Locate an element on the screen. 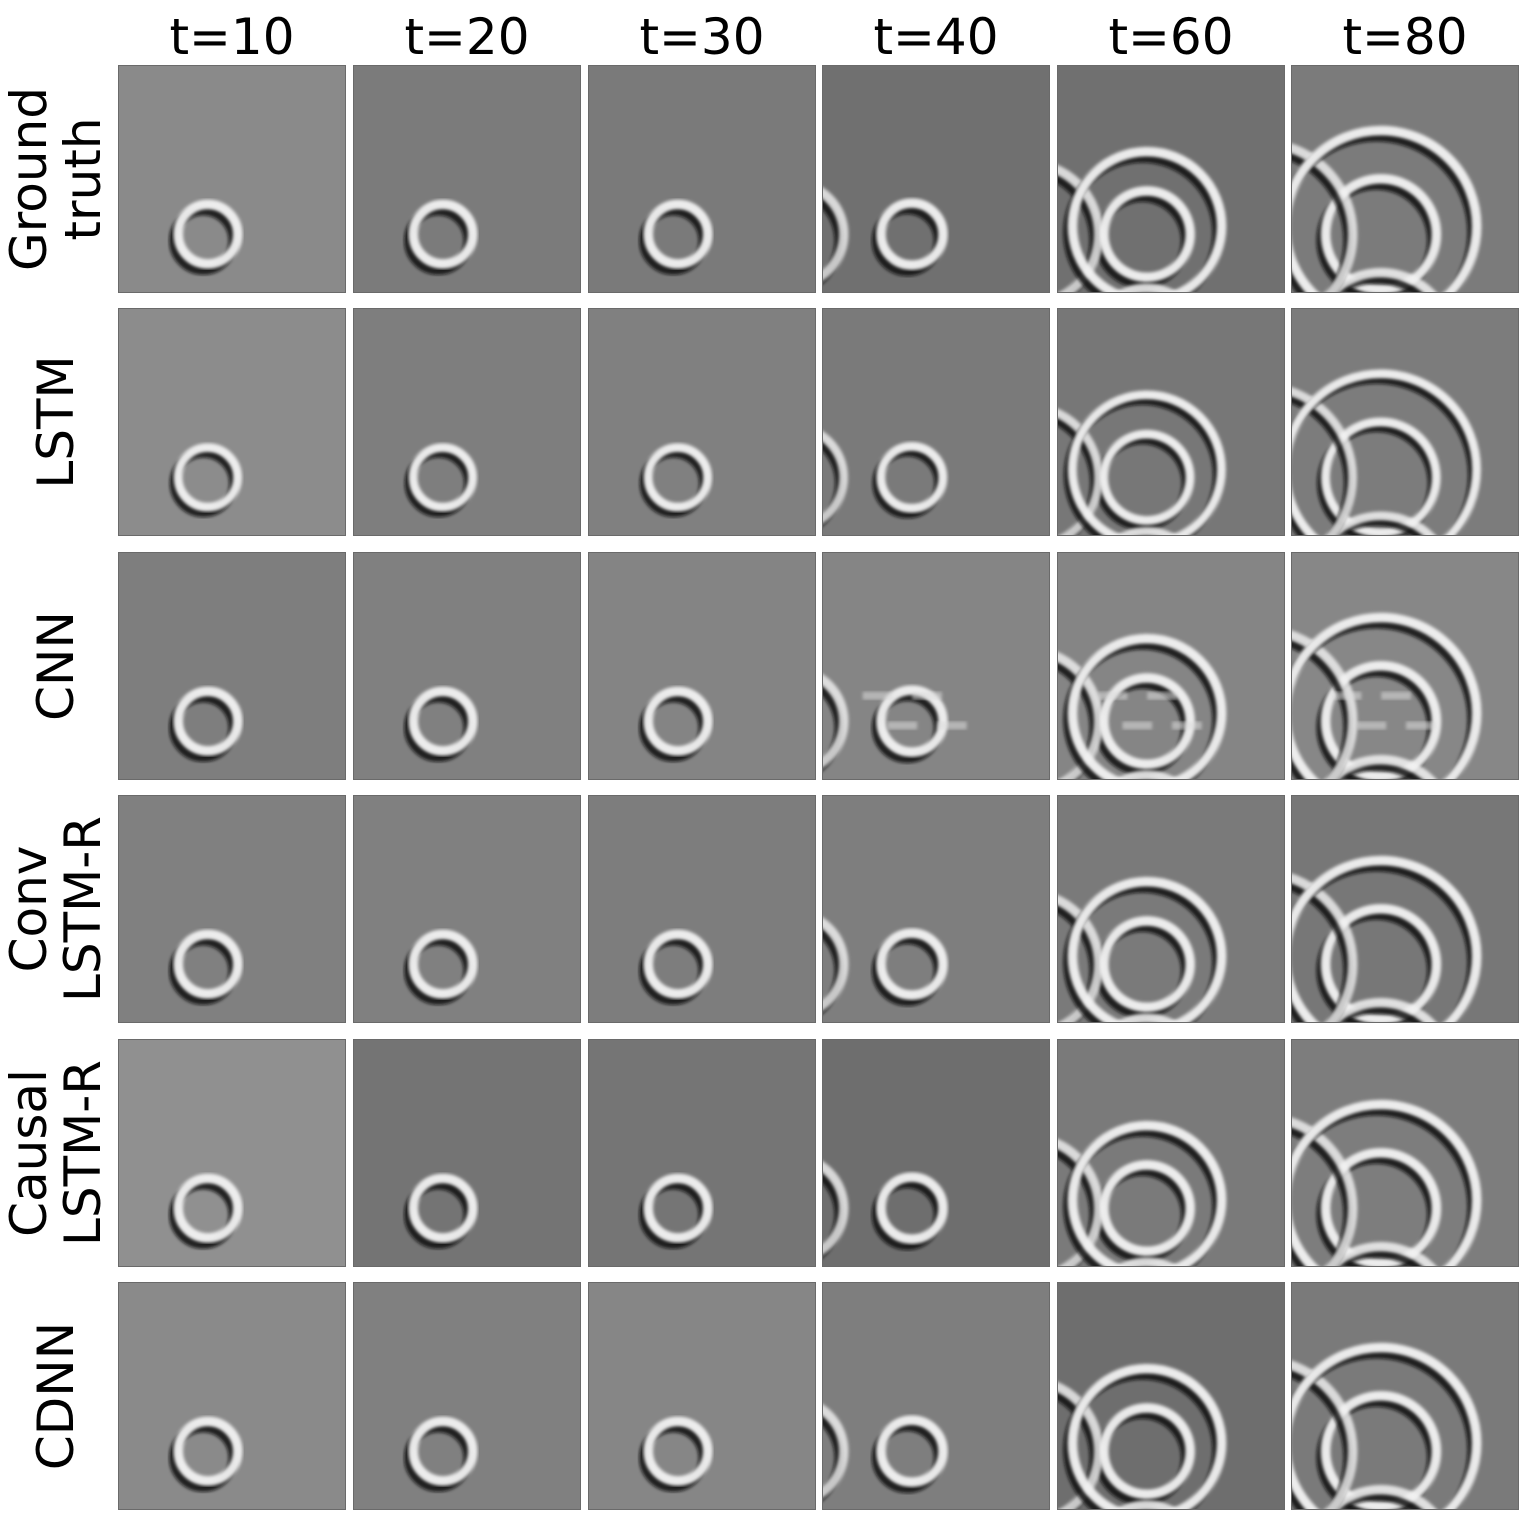  wave-panel-lstm-t20 is located at coordinates (467, 422).